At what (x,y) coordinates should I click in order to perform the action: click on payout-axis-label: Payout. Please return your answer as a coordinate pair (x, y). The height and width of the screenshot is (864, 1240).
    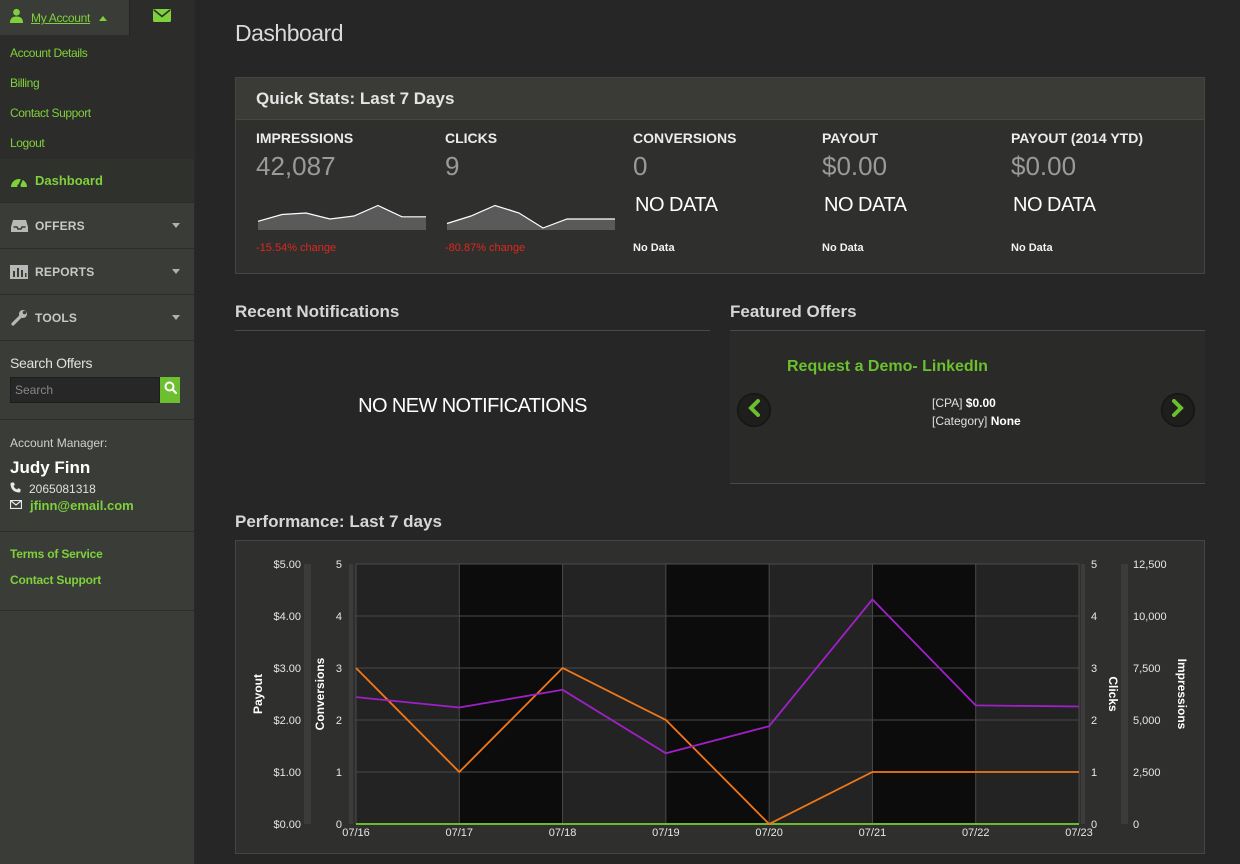
    Looking at the image, I should click on (258, 694).